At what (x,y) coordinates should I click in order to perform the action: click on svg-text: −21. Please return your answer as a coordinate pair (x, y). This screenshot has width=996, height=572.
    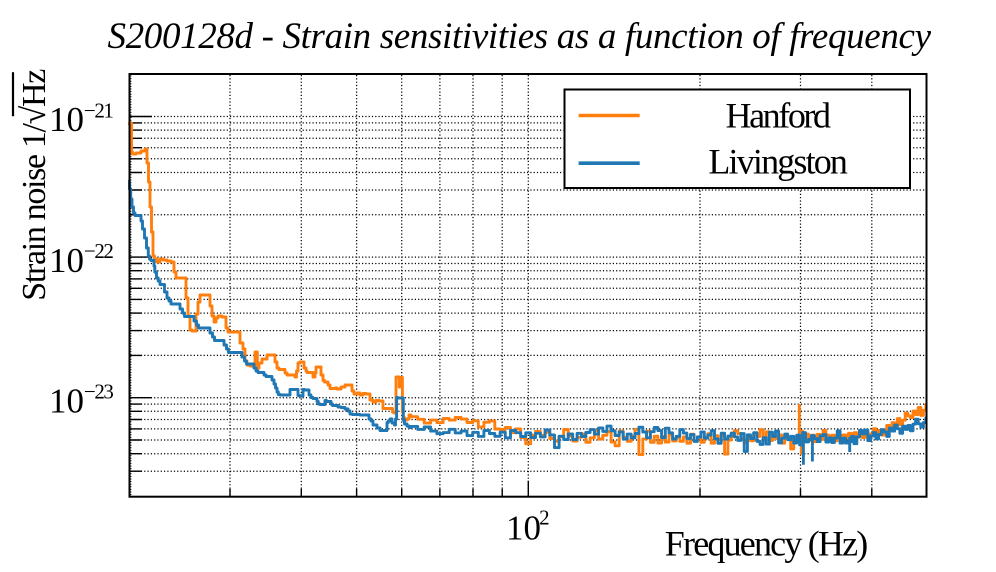
    Looking at the image, I should click on (99, 110).